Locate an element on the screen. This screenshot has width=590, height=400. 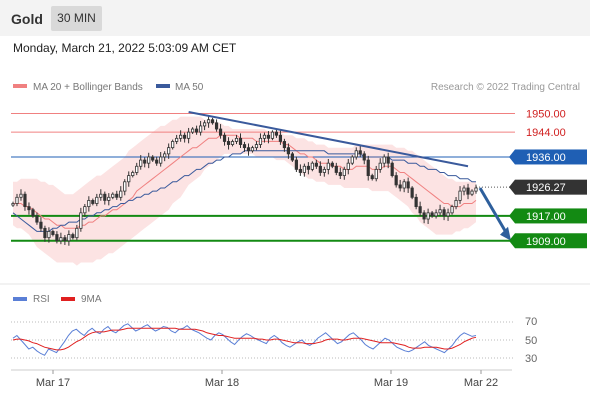
report-datetime: Monday, March 21, 2022 5:03:09 AM CET is located at coordinates (125, 48).